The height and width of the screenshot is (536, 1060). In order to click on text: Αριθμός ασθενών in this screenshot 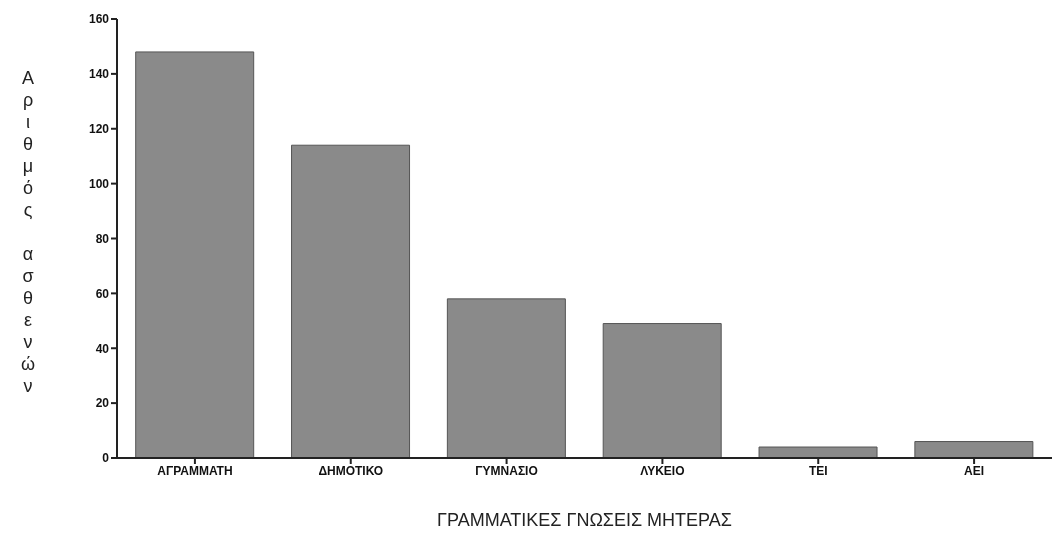, I will do `click(28, 231)`.